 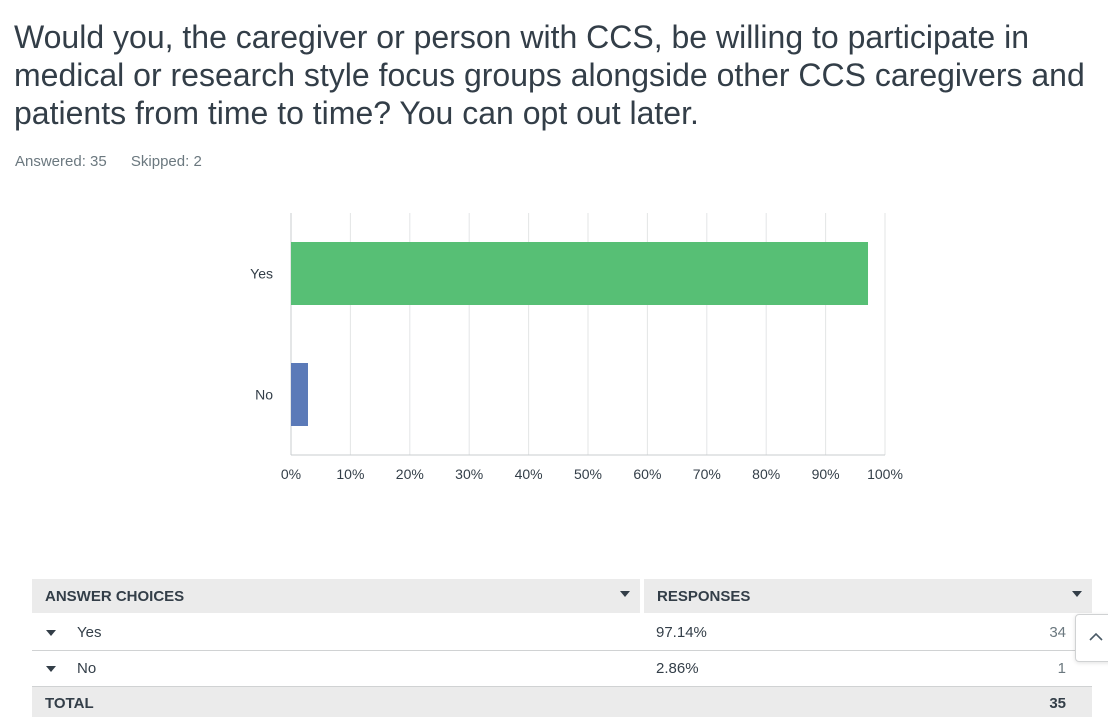 I want to click on chevron-up-icon, so click(x=1096, y=636).